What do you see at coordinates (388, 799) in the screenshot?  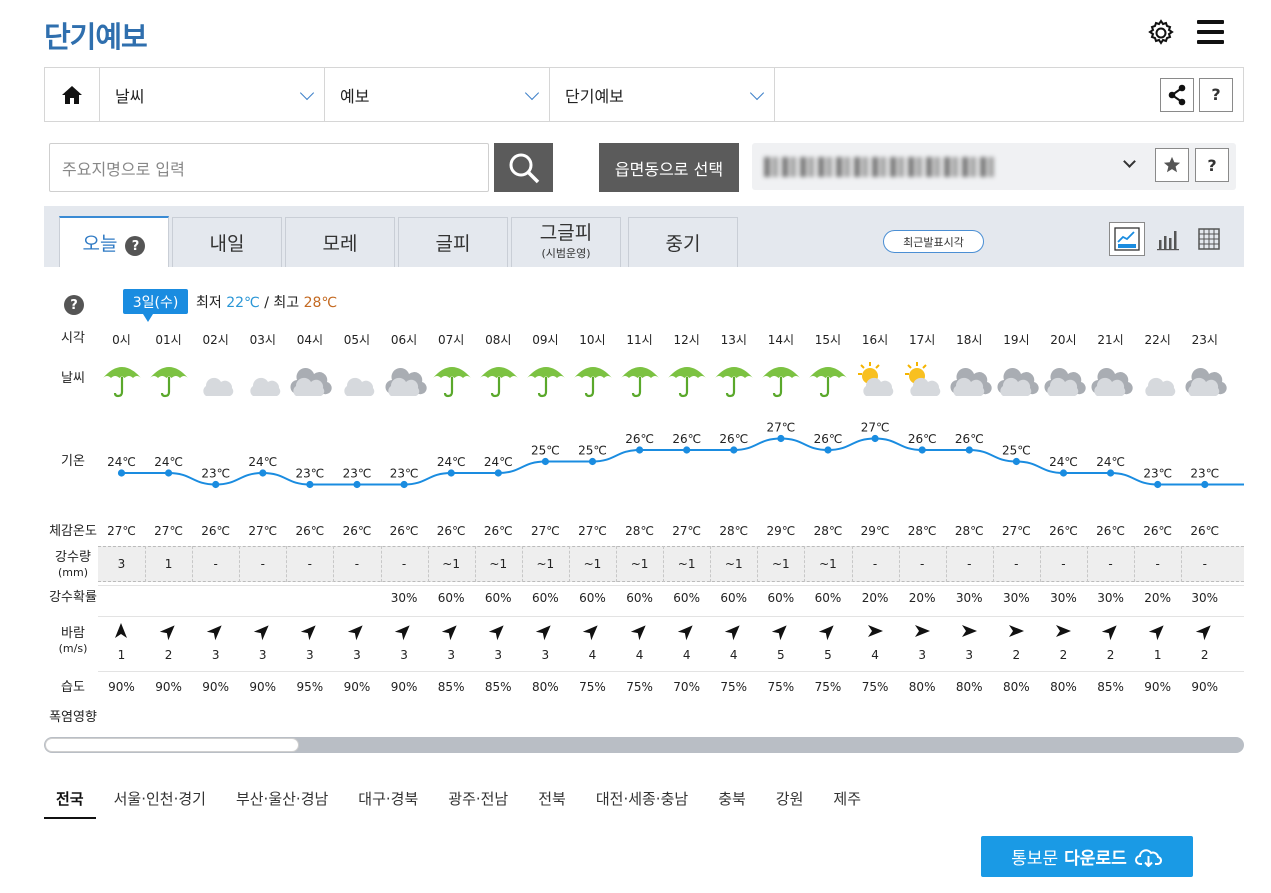 I see `region-tab: 대구·경북` at bounding box center [388, 799].